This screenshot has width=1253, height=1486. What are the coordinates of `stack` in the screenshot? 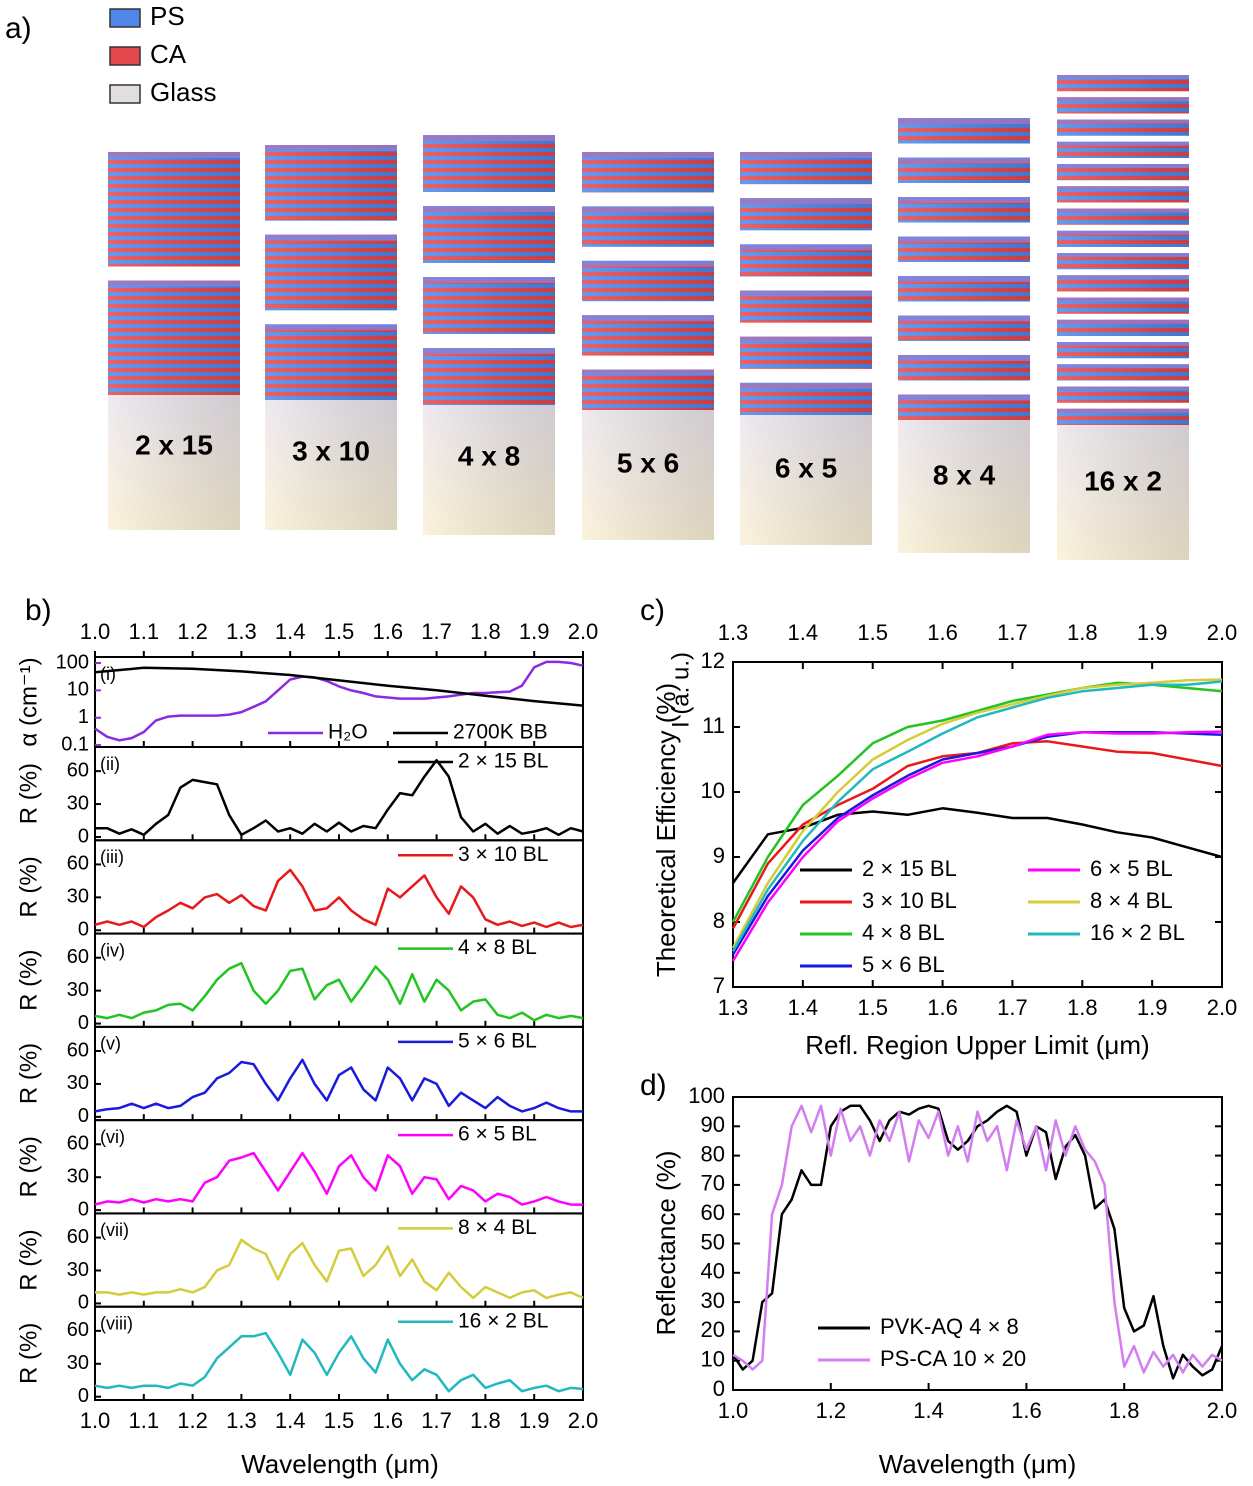 It's located at (964, 335).